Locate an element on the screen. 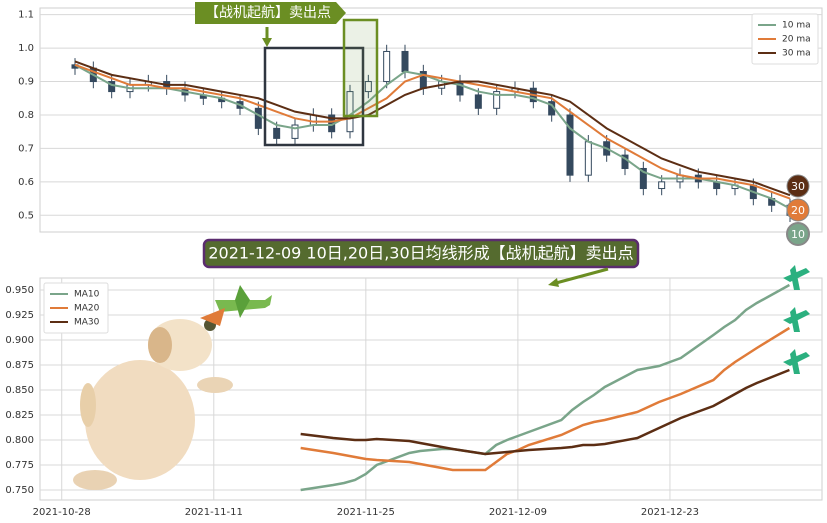 The height and width of the screenshot is (523, 827). sell-box is located at coordinates (360, 68).